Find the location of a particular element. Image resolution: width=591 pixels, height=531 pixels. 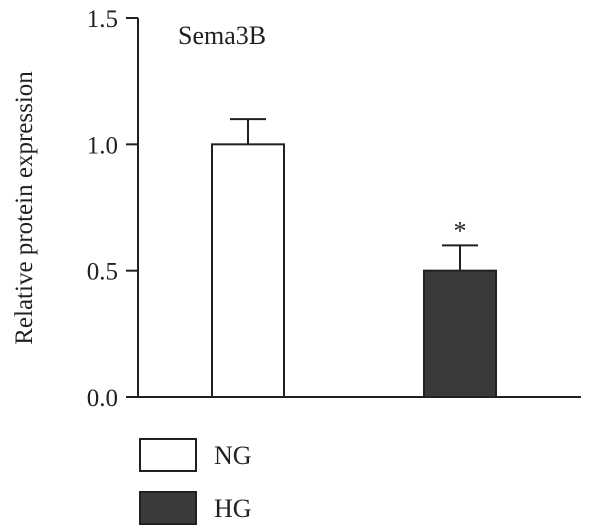

y-tick-label: 1.0 is located at coordinates (102, 145).